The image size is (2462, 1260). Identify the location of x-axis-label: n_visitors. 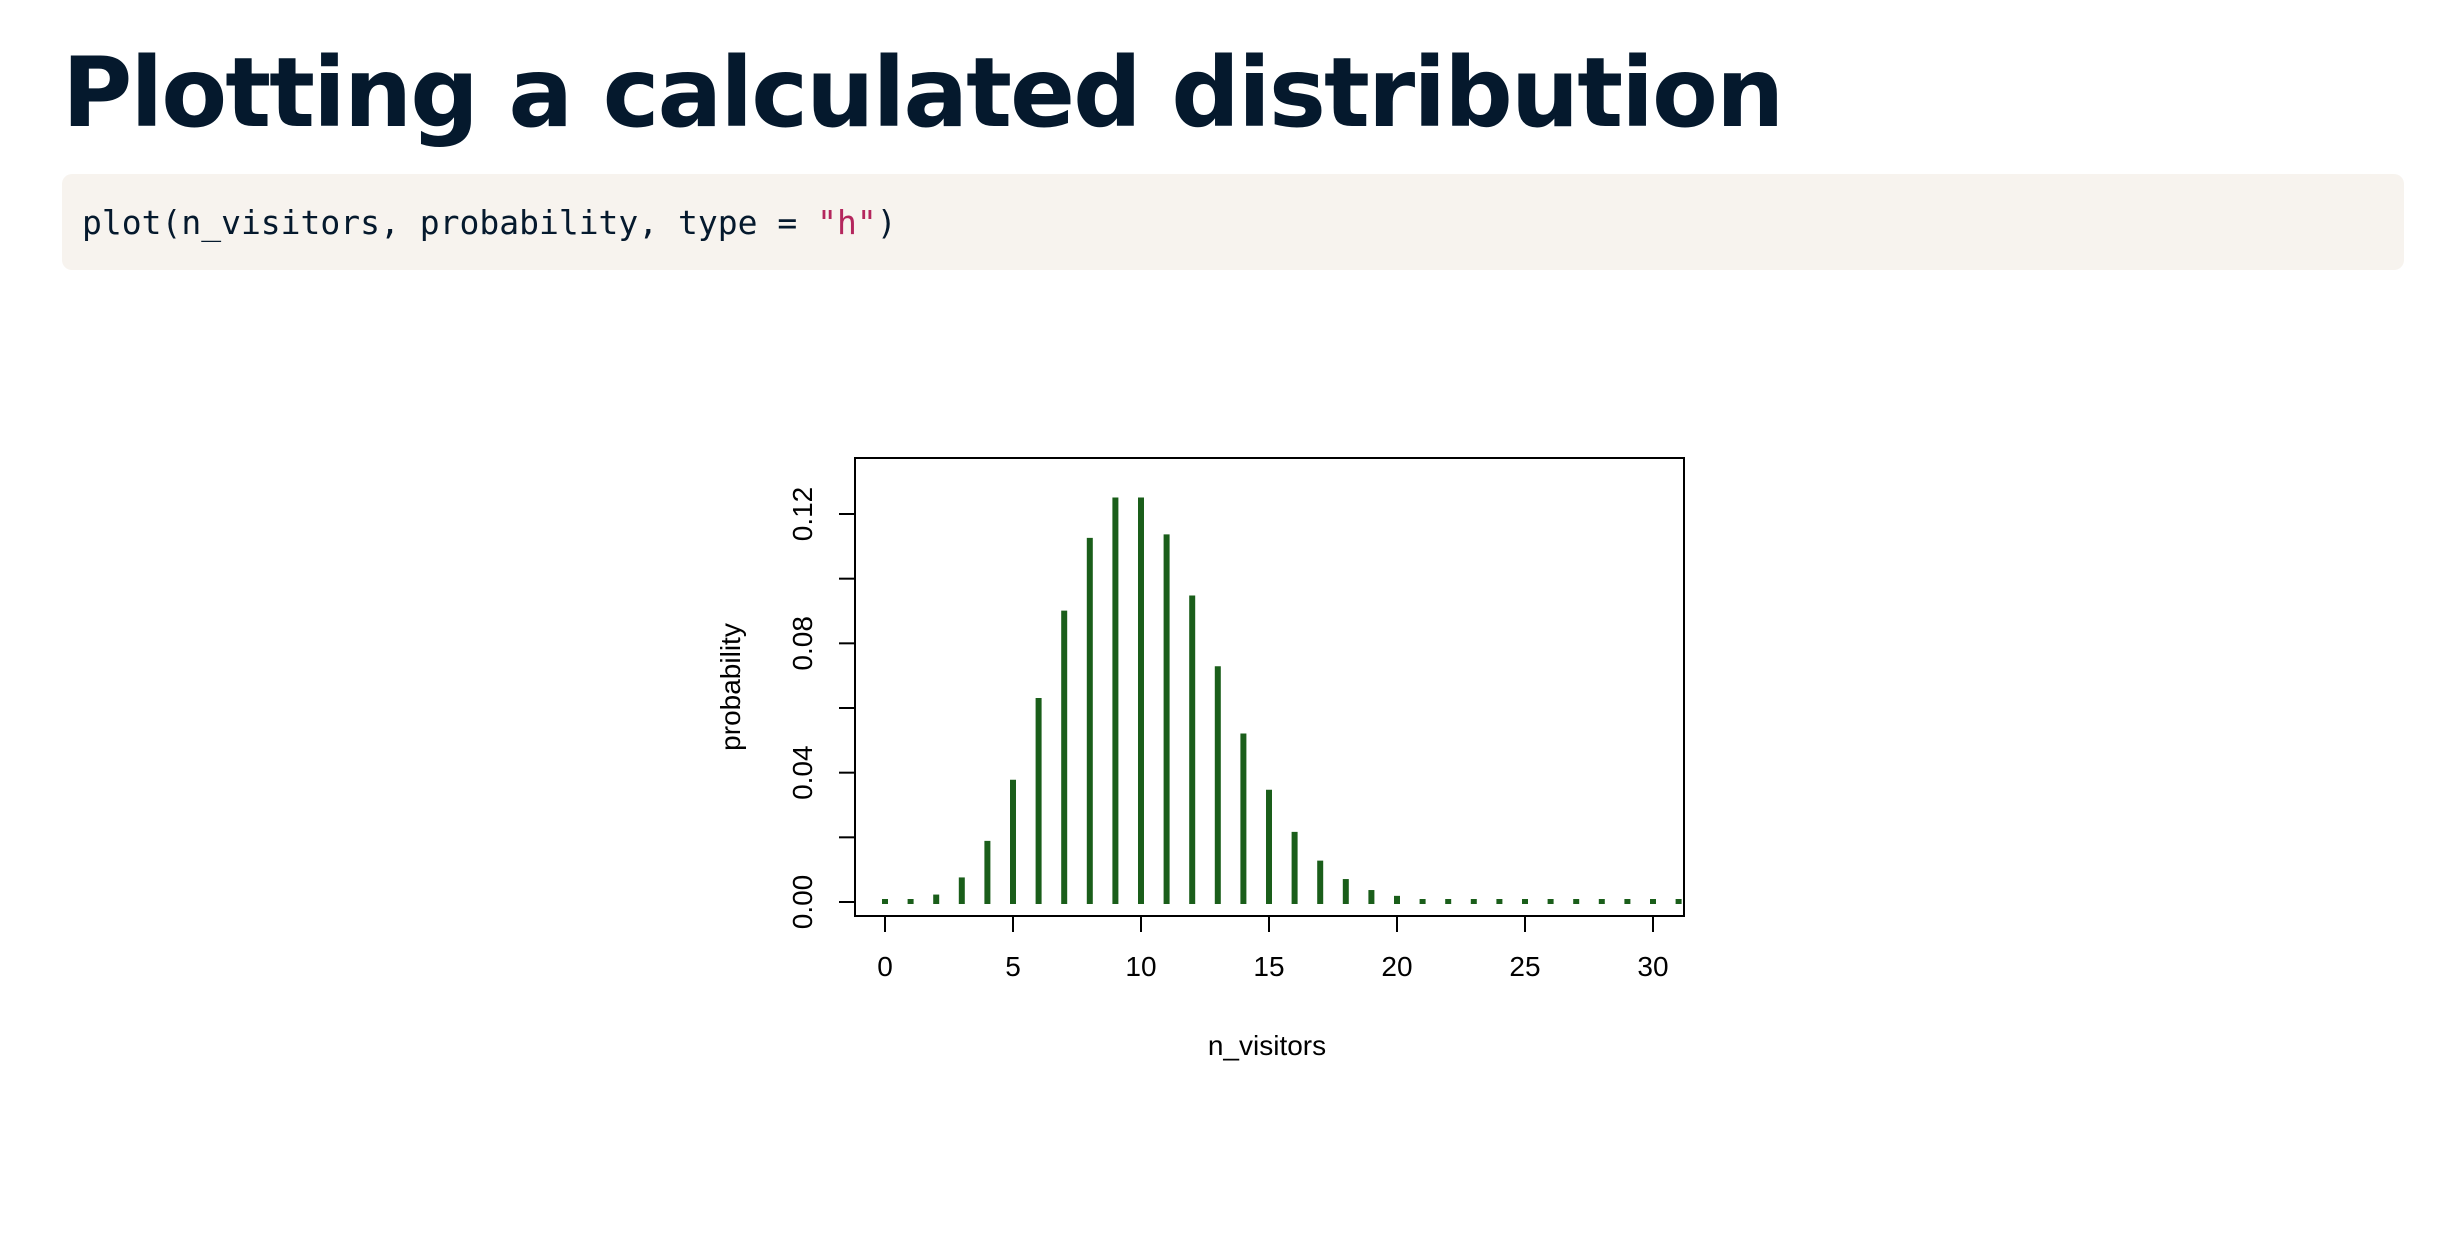
(1267, 1045).